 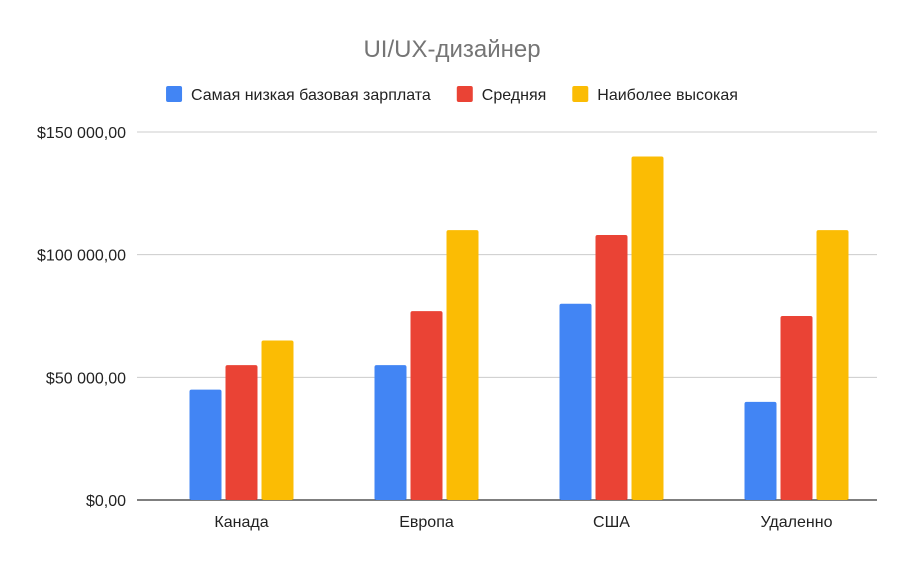 I want to click on legend-item: Наиболее высокая, so click(x=655, y=95).